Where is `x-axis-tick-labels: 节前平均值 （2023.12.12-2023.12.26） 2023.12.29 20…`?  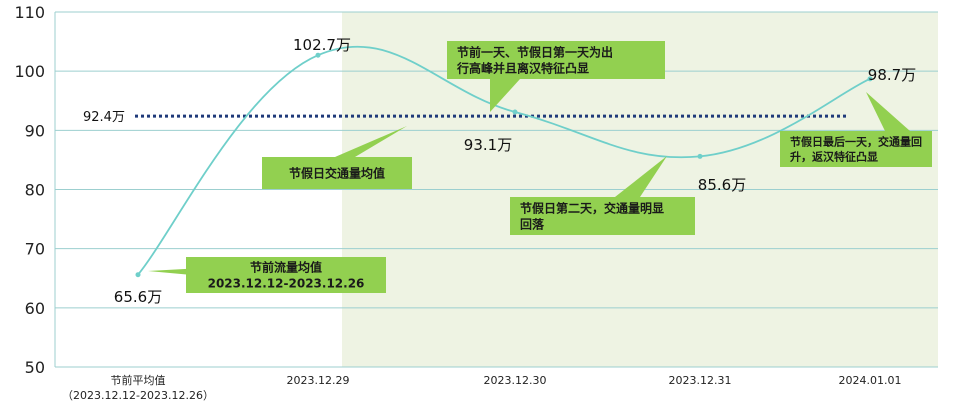
x-axis-tick-labels: 节前平均值 （2023.12.12-2023.12.26） 2023.12.29 20… is located at coordinates (481, 387).